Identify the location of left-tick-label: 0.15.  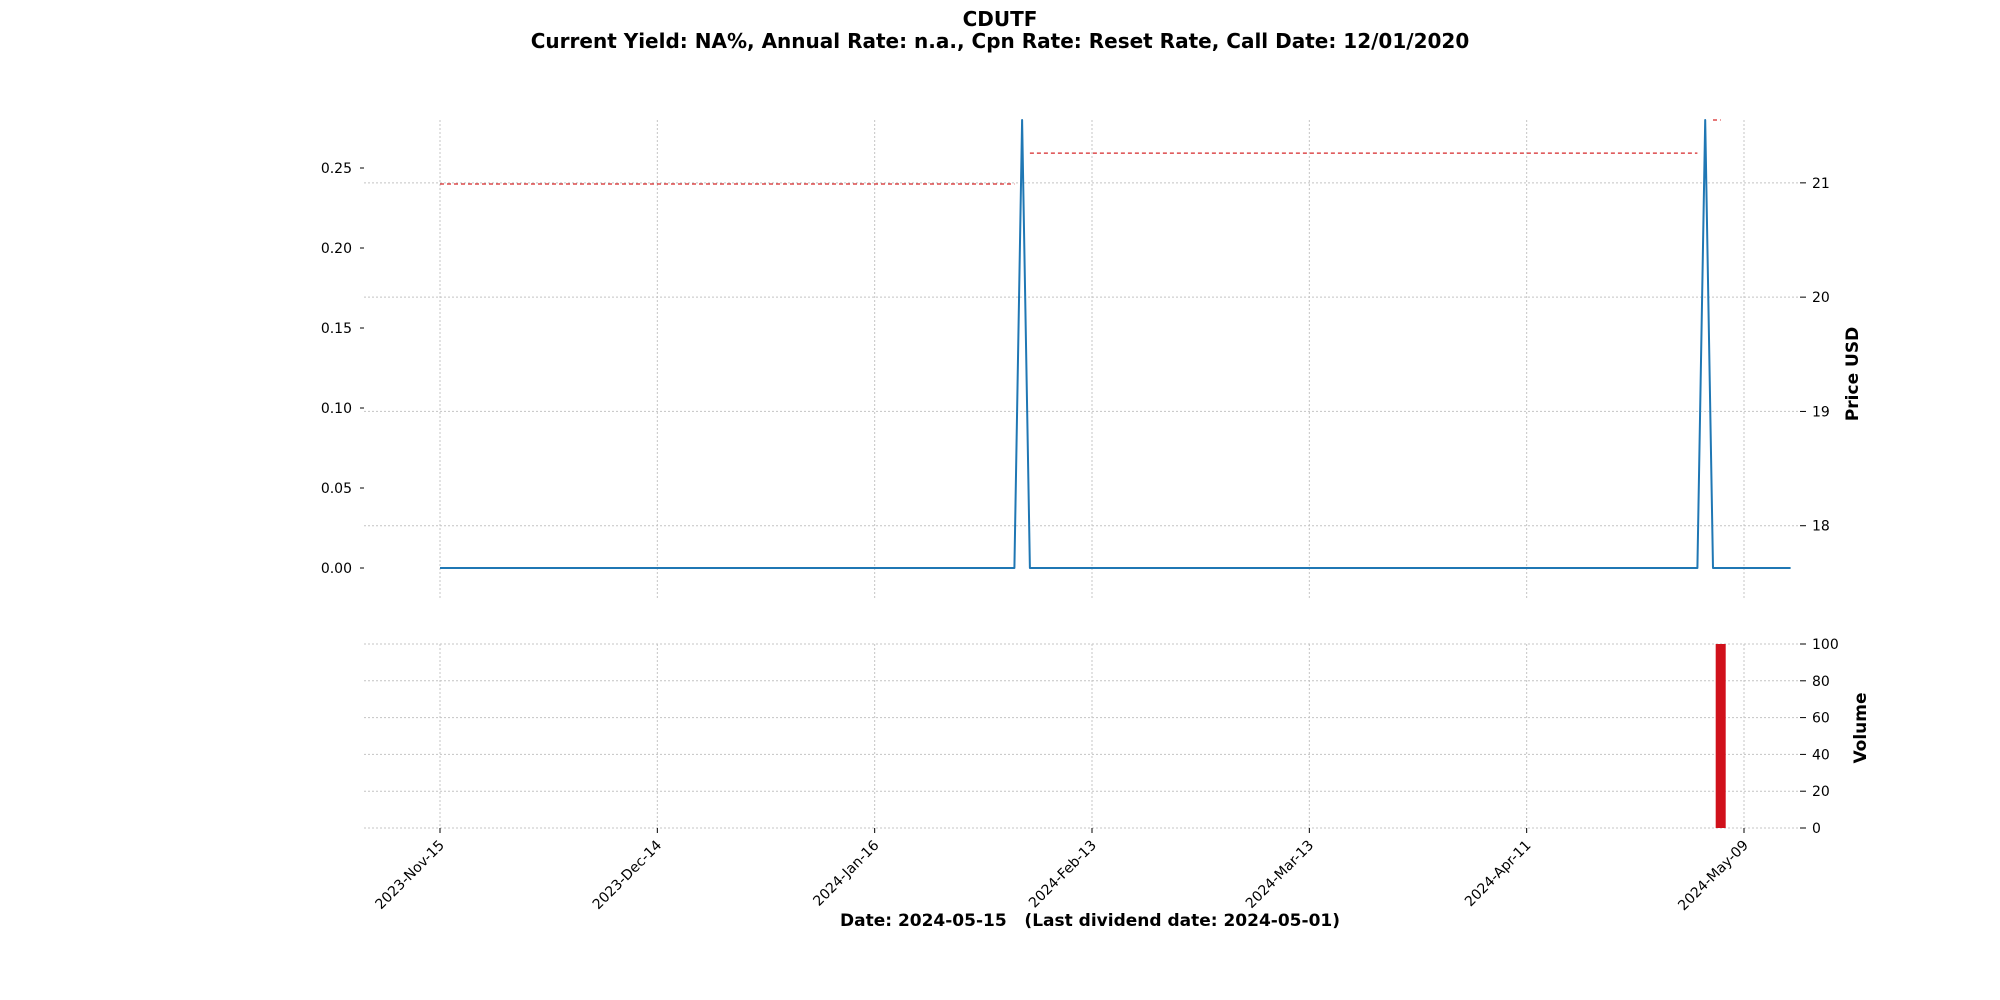
(336, 329).